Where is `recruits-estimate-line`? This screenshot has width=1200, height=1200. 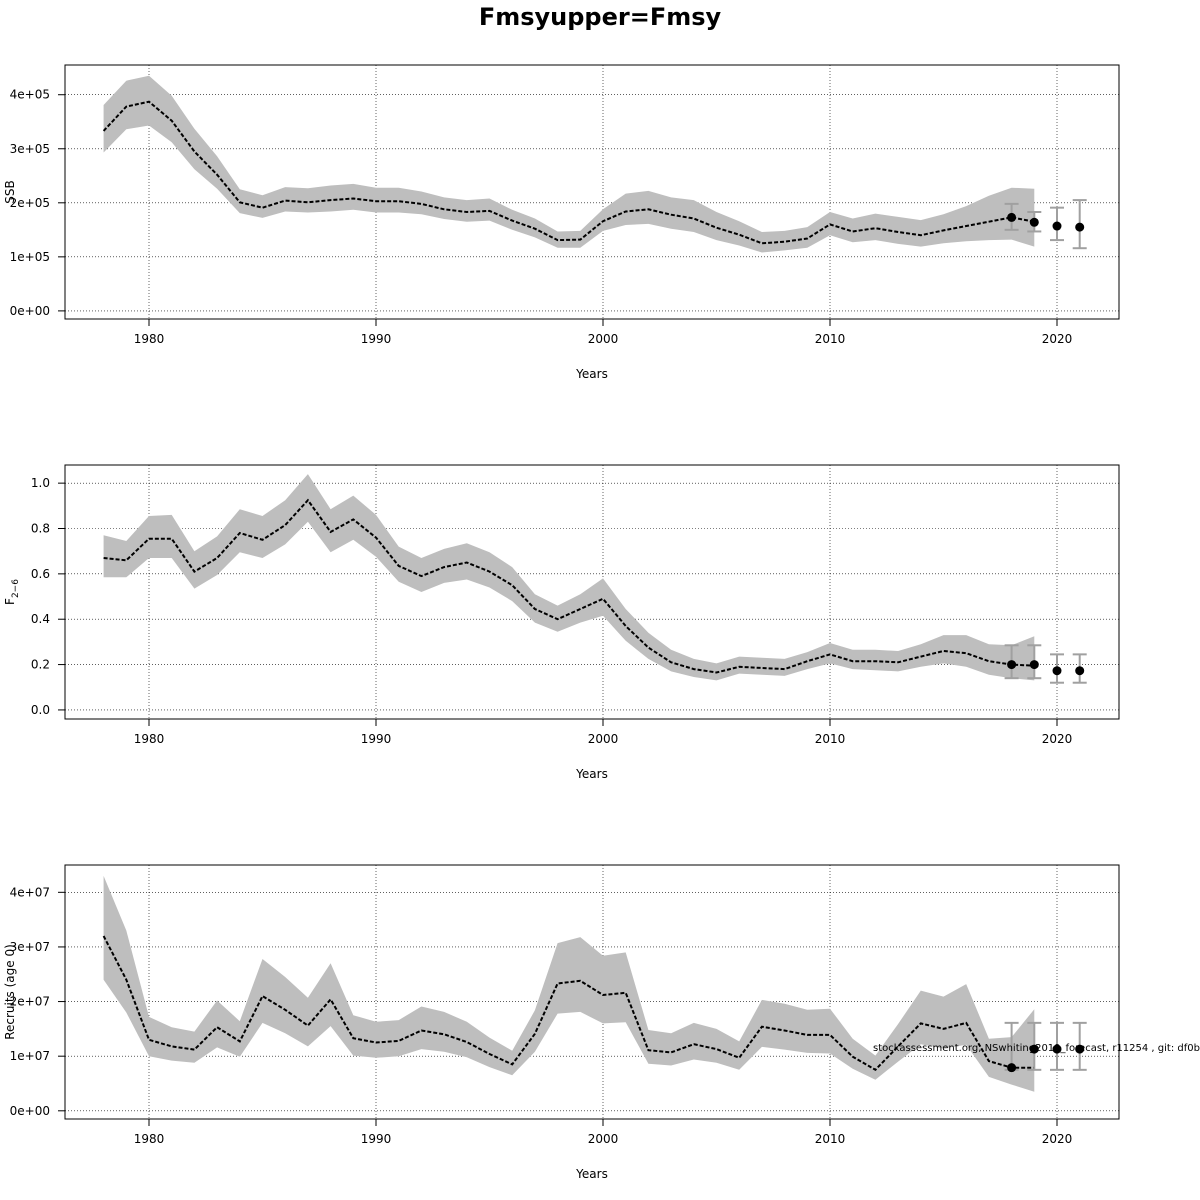 recruits-estimate-line is located at coordinates (568, 1003).